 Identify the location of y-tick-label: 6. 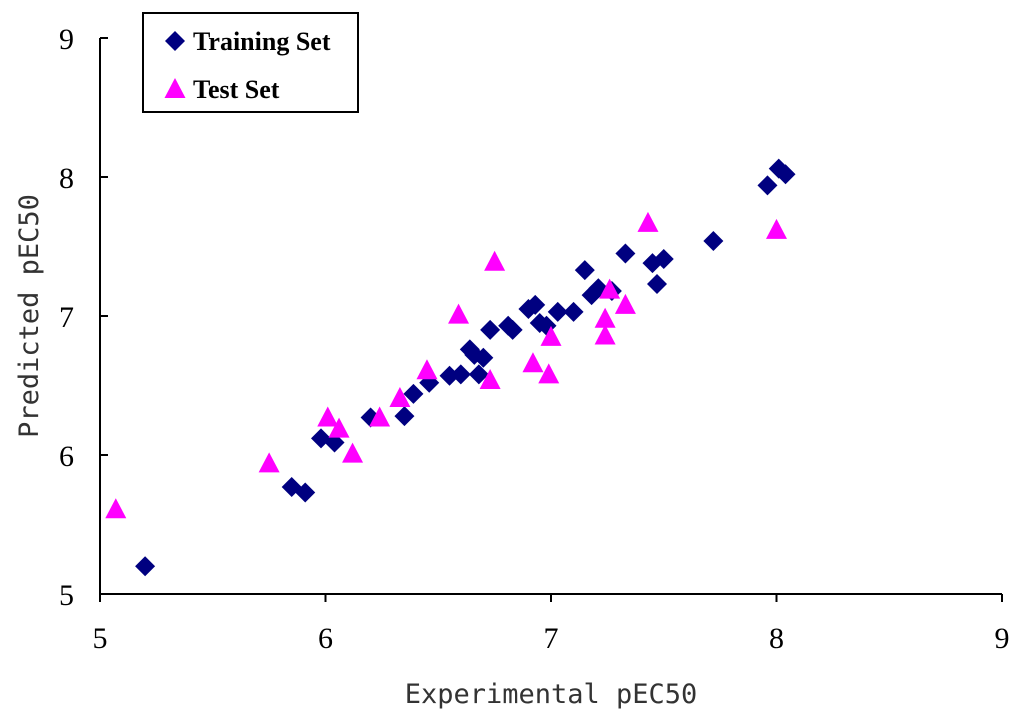
(66, 456).